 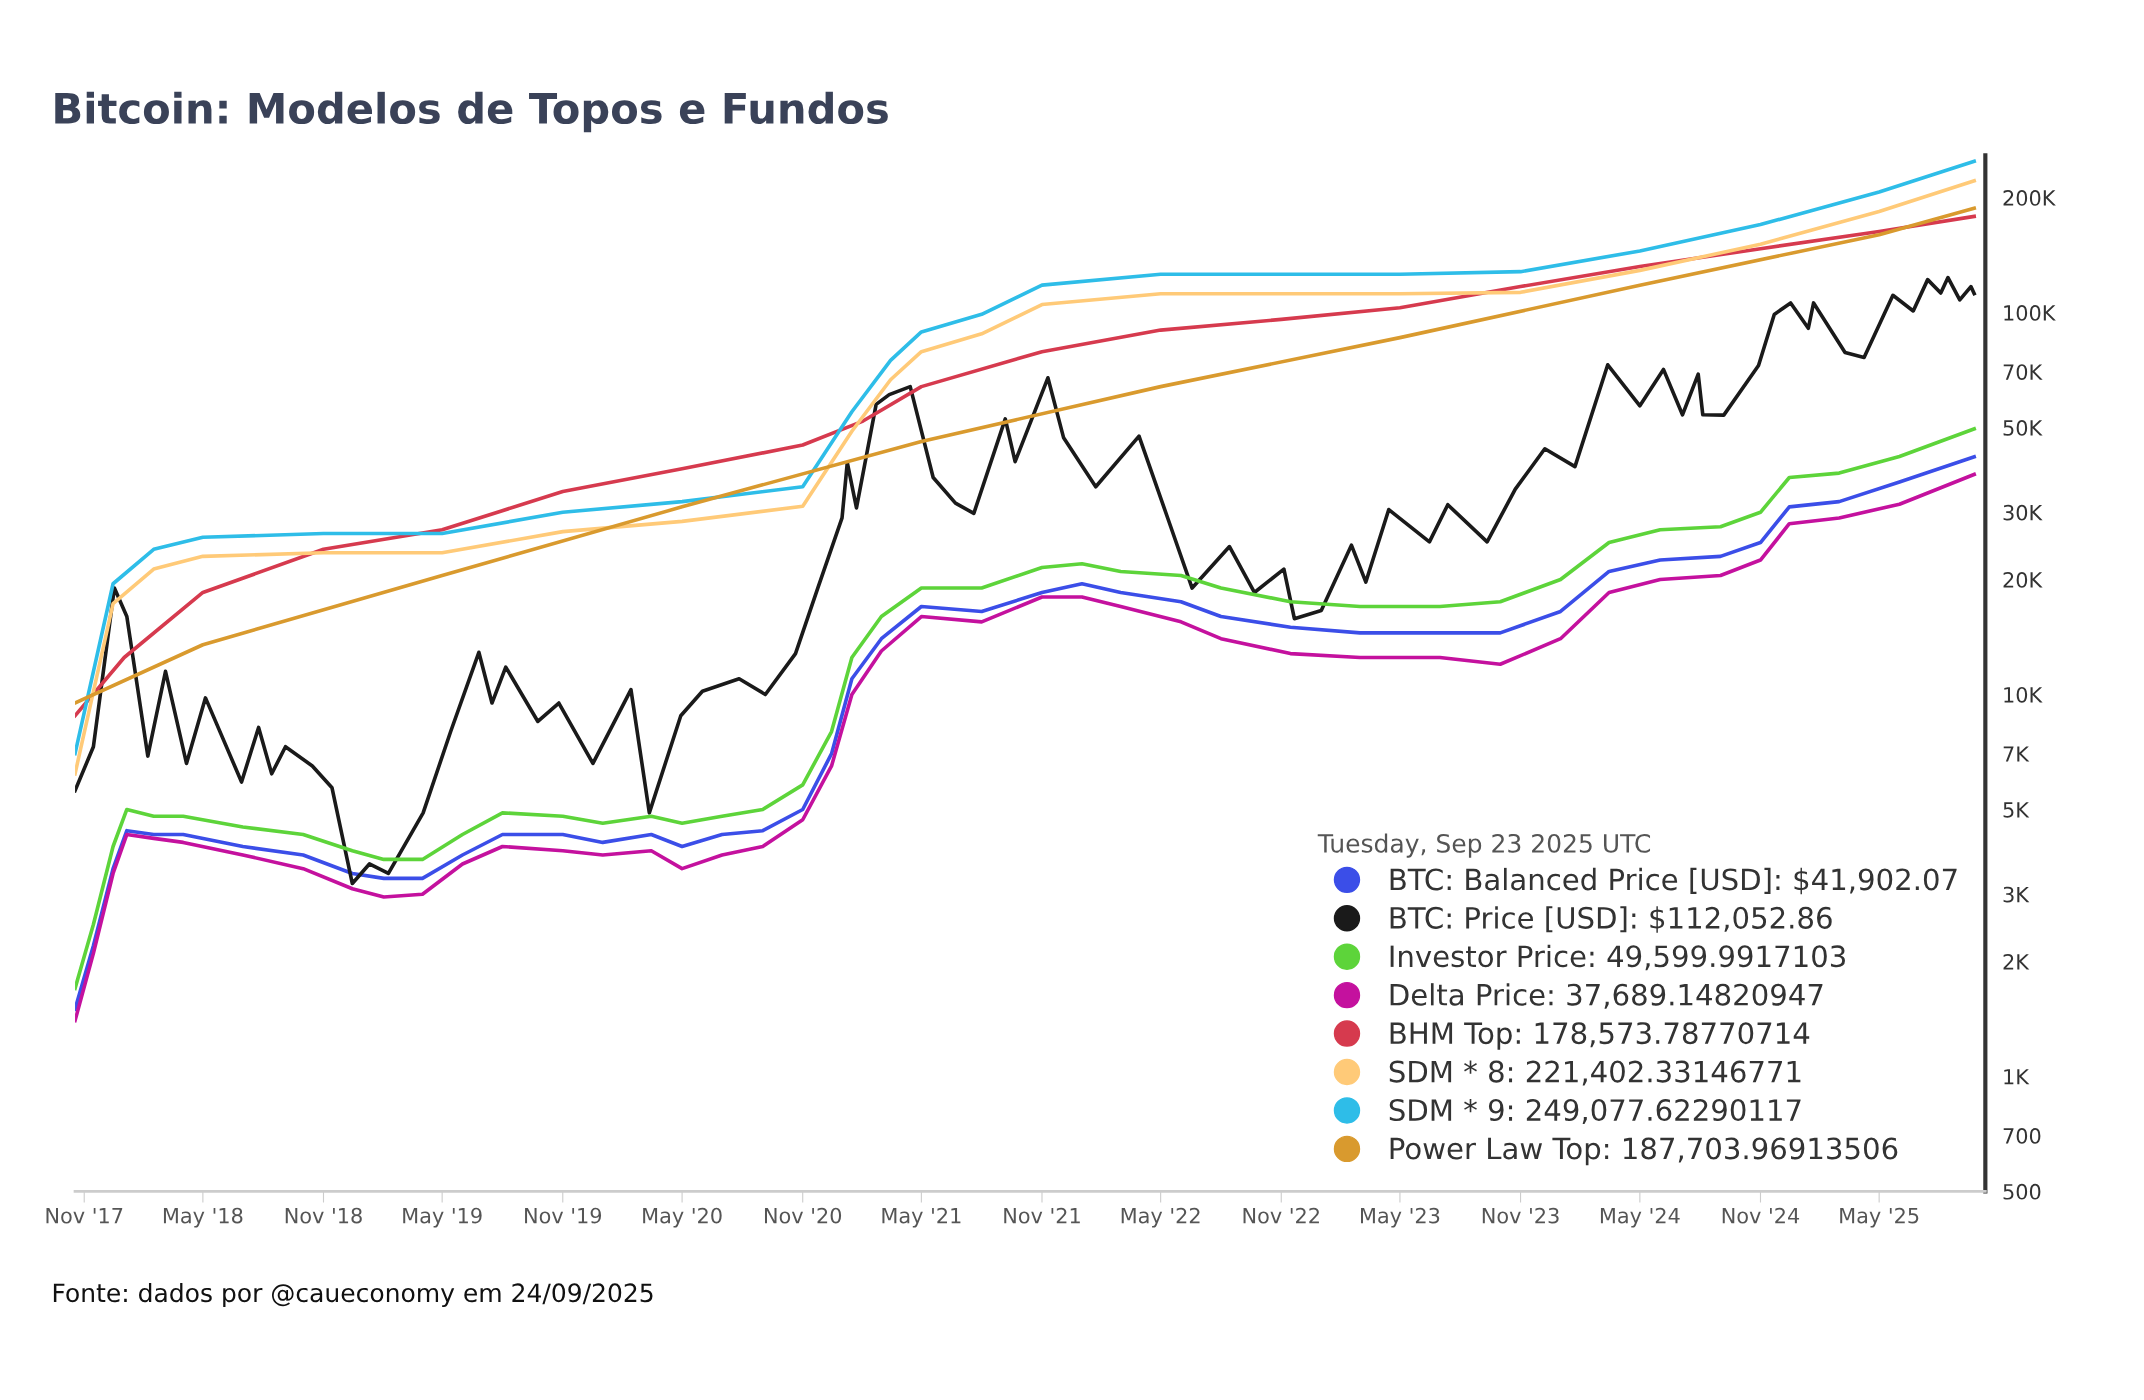 I want to click on chart-title: Bitcoin: Modelos de Topos e Fundos, so click(x=471, y=112).